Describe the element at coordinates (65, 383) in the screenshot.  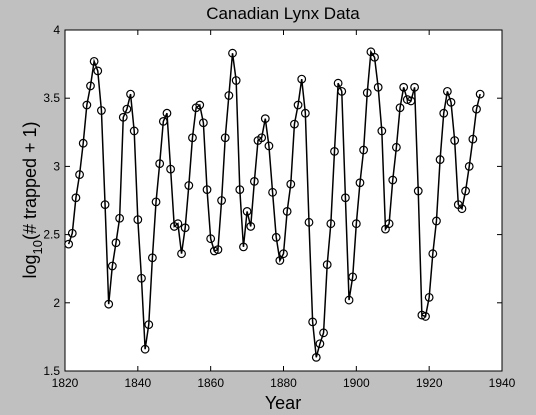
I see `x-tick-label: 1820` at that location.